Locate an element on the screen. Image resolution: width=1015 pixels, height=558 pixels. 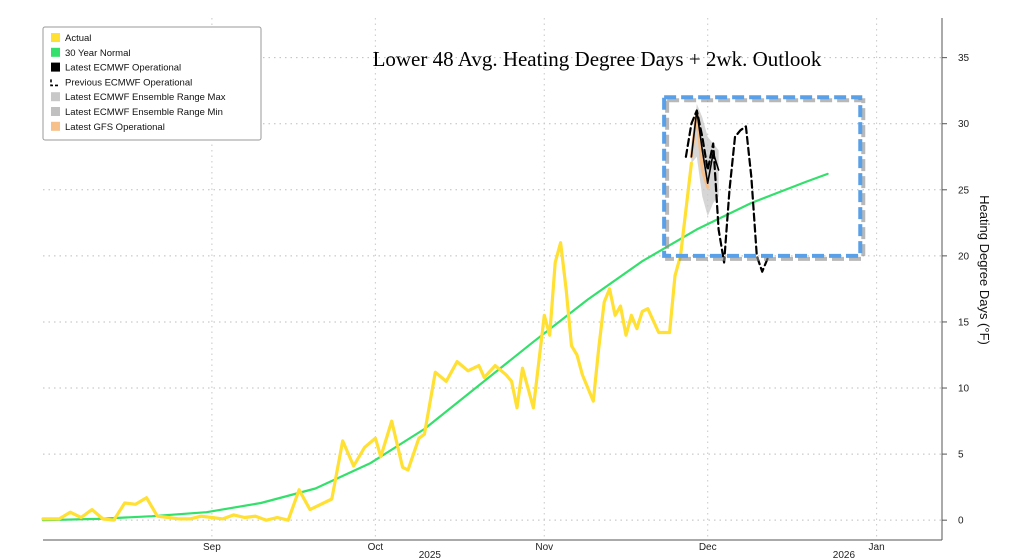
outlook-box-layer is located at coordinates (764, 178).